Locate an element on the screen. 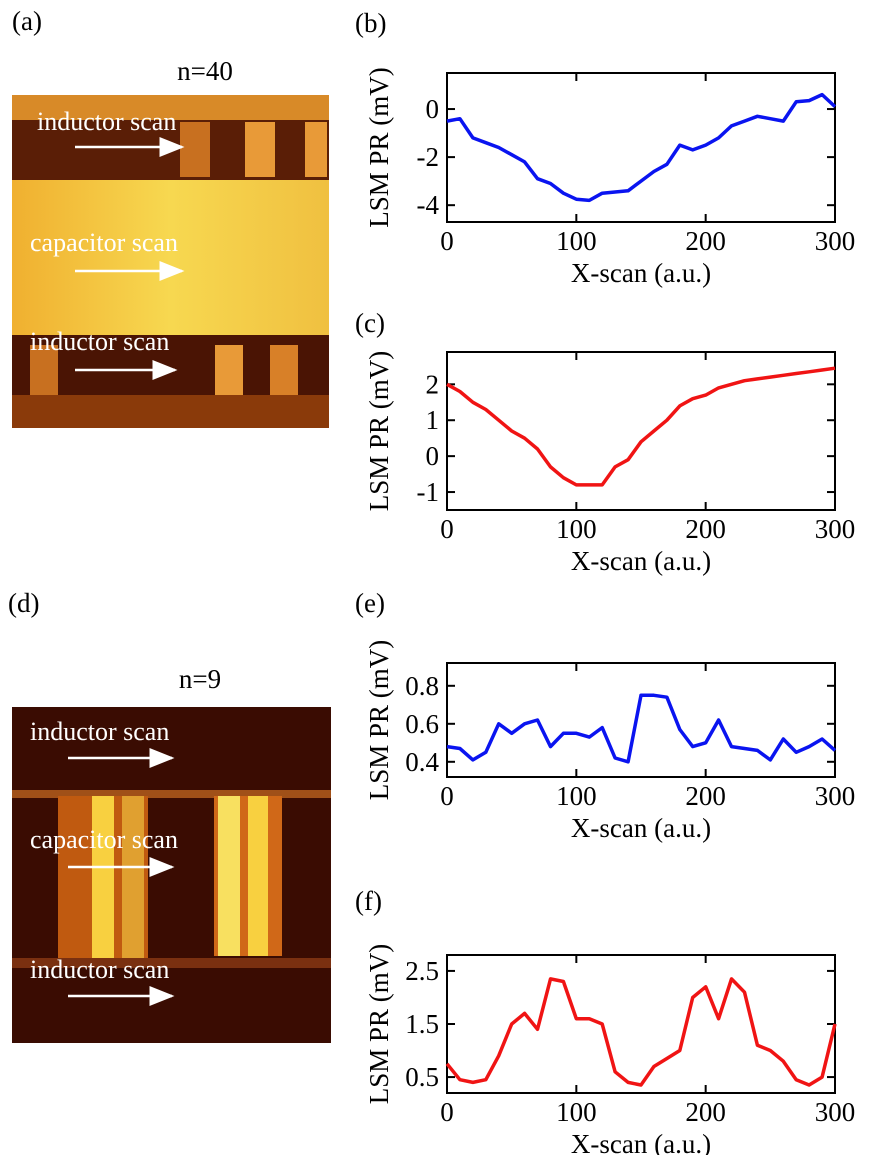  y-tick-label: -2 is located at coordinates (428, 157).